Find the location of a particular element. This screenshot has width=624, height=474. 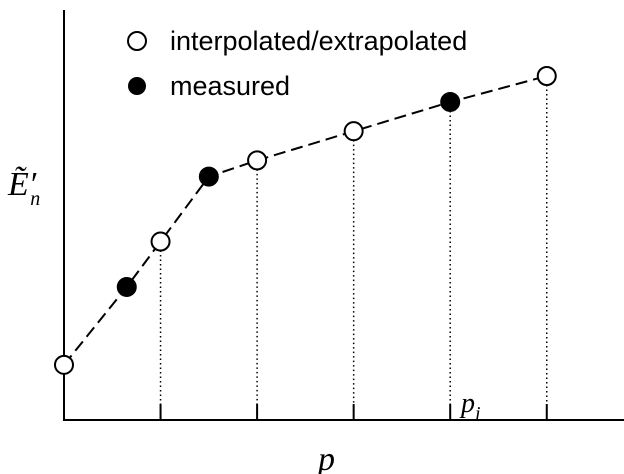

x-ticks is located at coordinates (353, 412).